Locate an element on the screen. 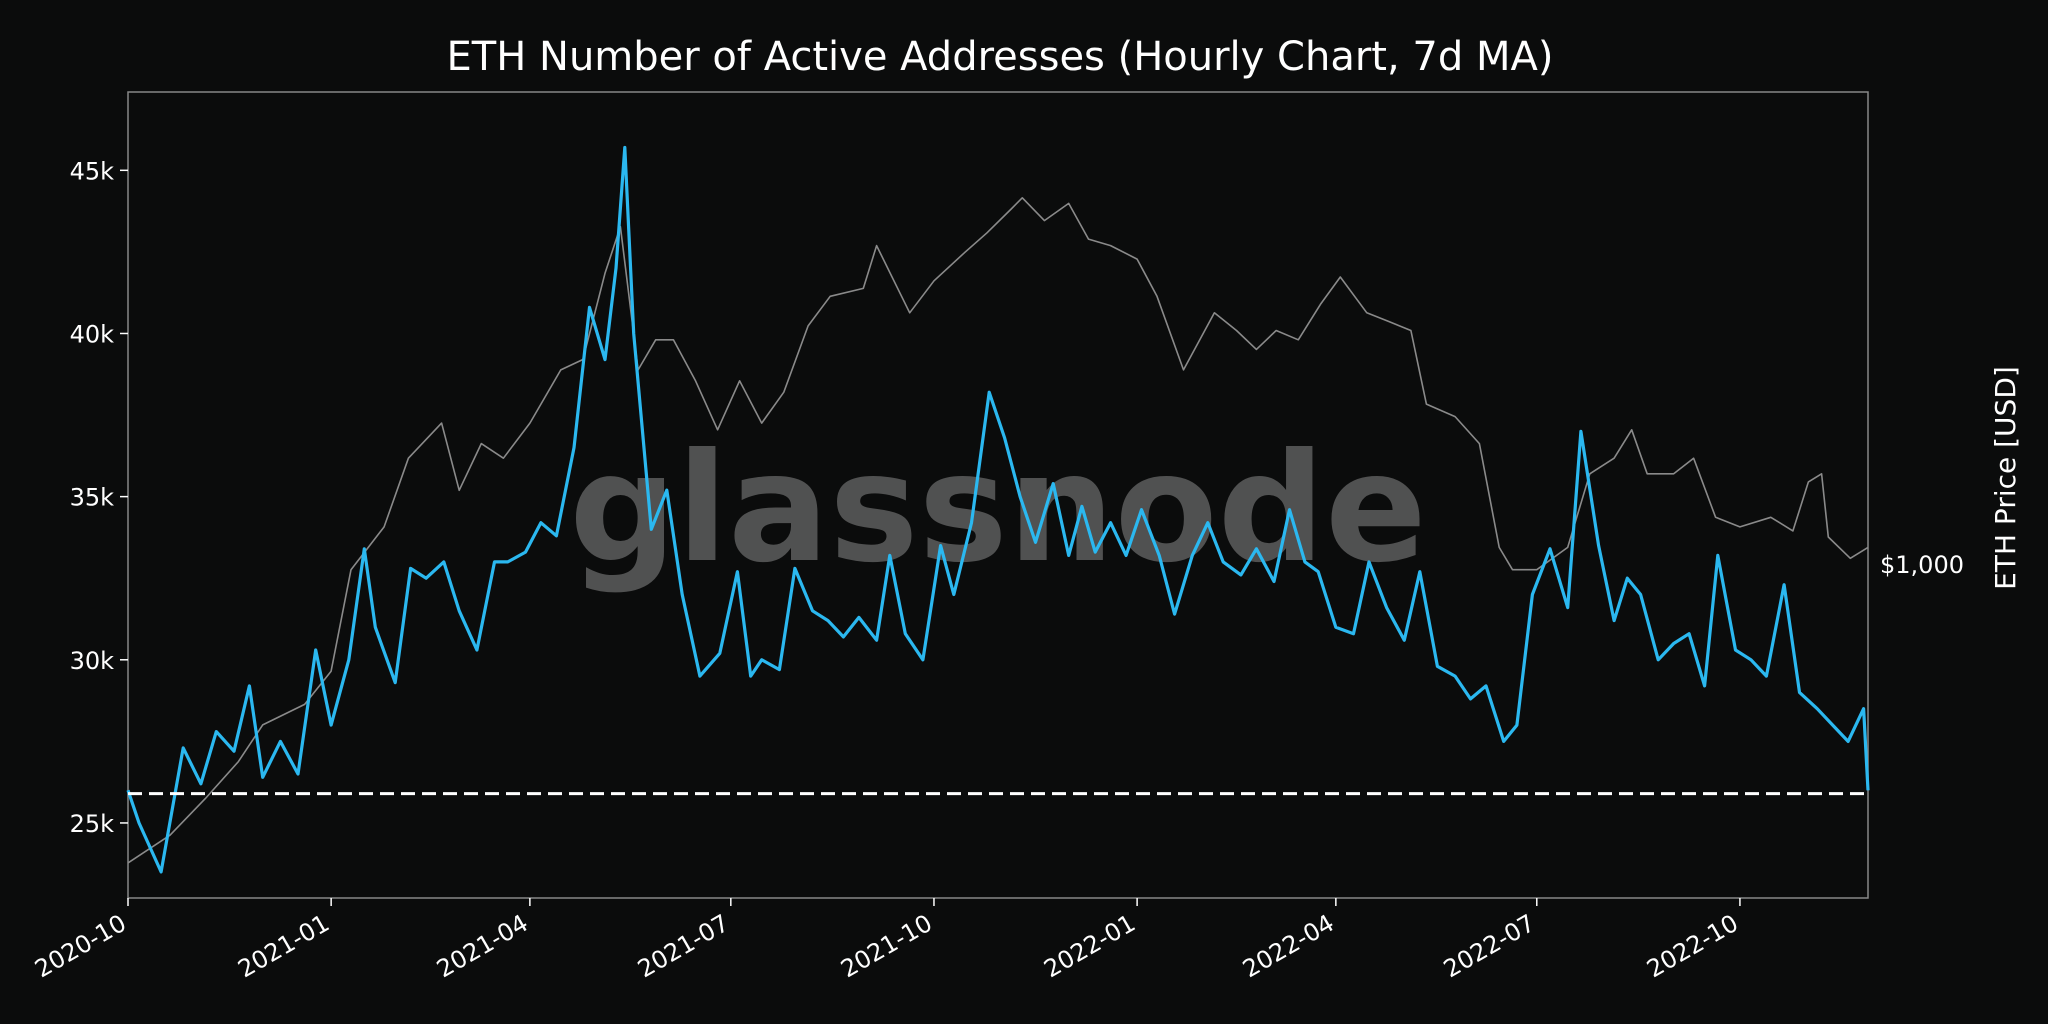 This screenshot has width=2048, height=1024. y-tick-label: 45k is located at coordinates (92, 171).